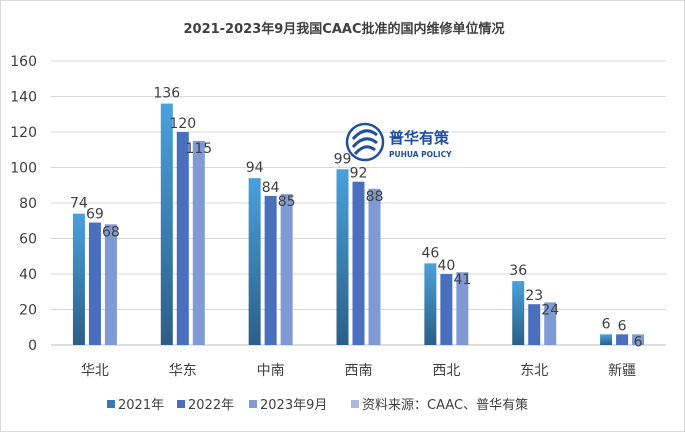  What do you see at coordinates (23, 98) in the screenshot?
I see `y-tick-label: 140` at bounding box center [23, 98].